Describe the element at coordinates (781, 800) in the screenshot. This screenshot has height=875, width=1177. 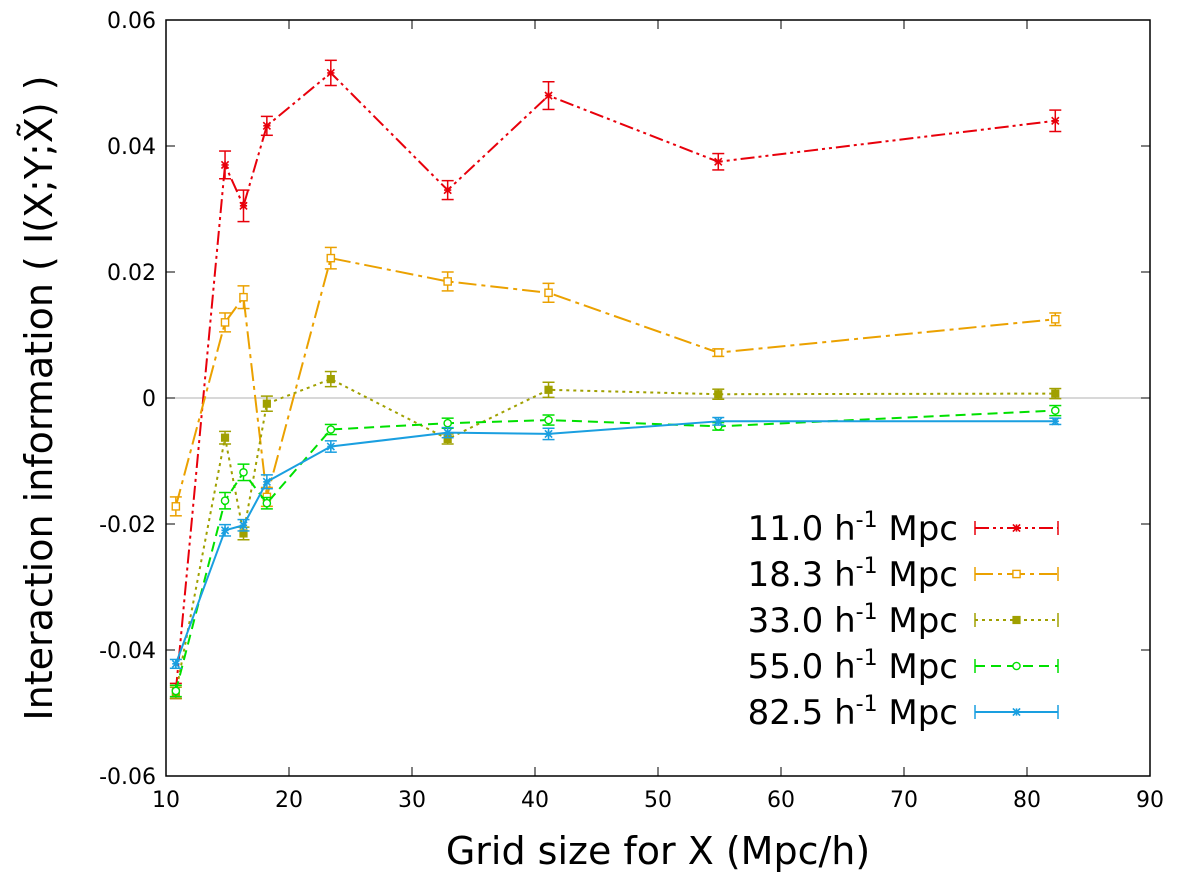
I see `x-tick-label: 60` at that location.